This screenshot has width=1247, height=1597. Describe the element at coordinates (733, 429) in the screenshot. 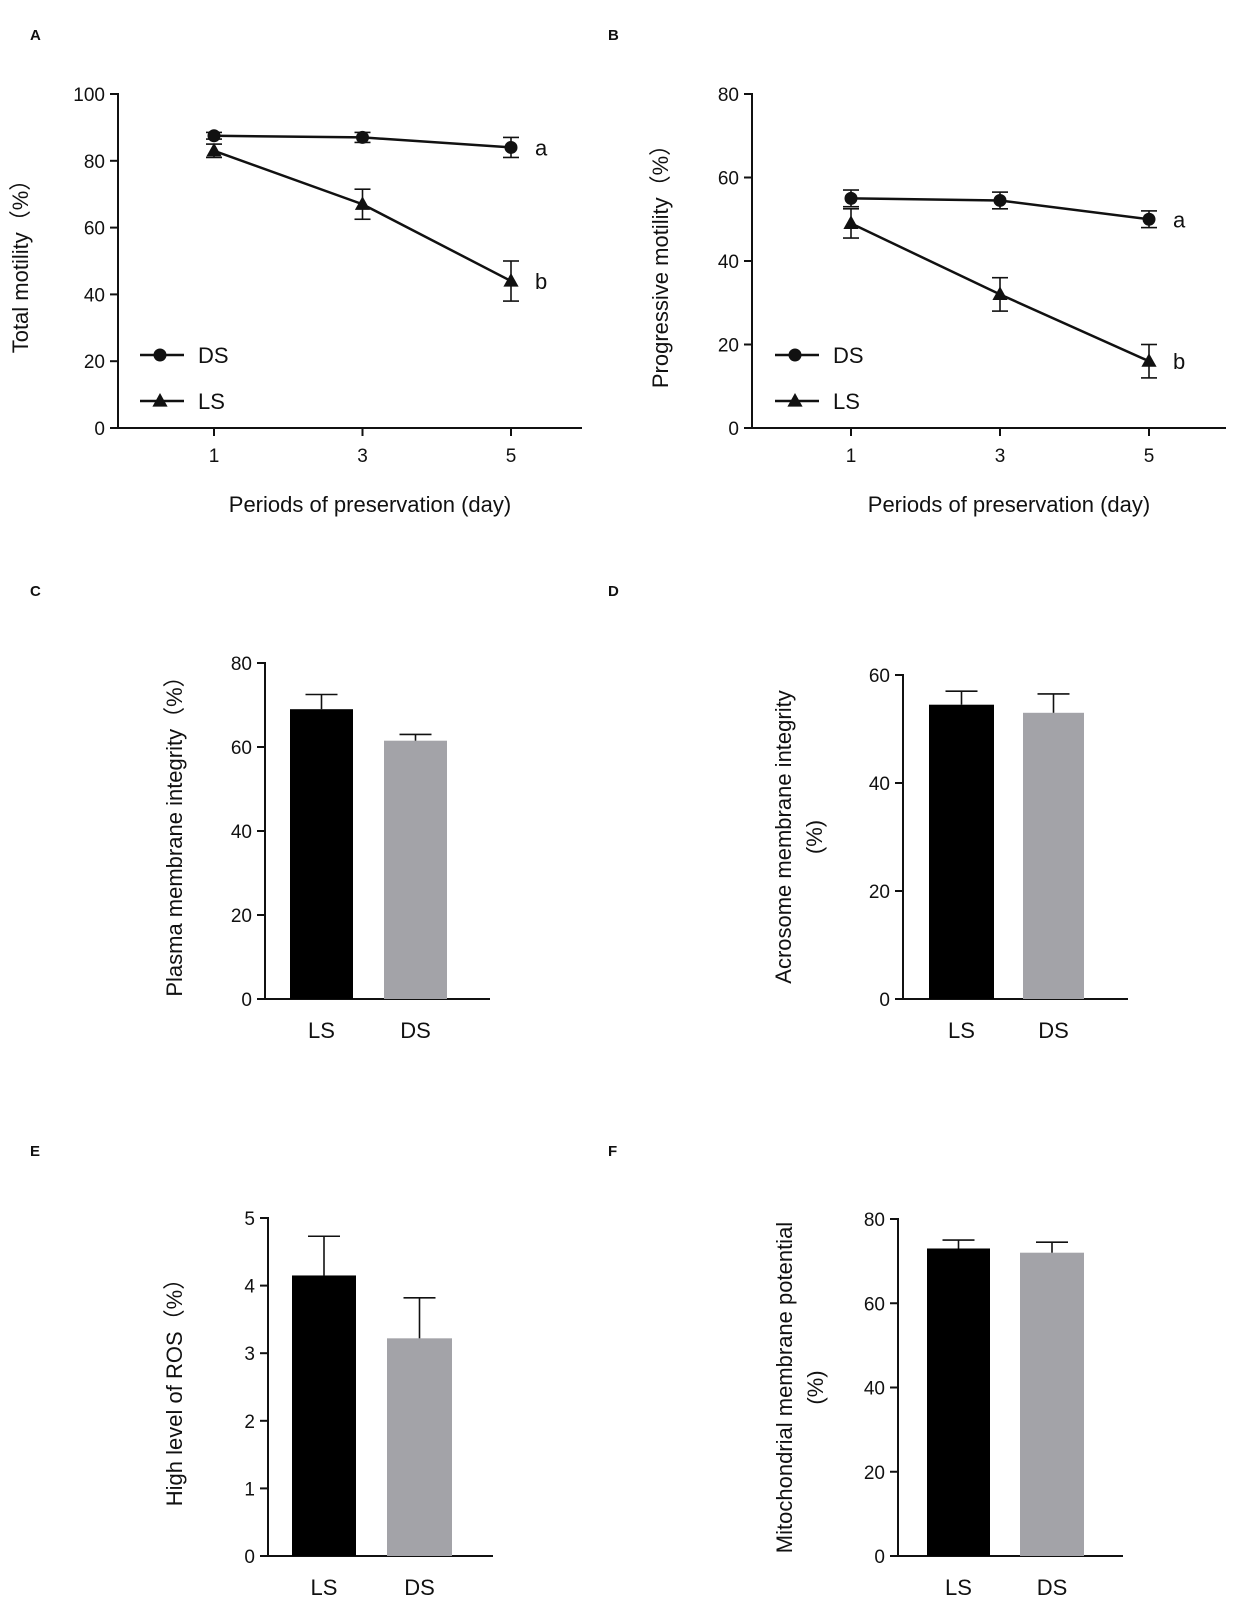

I see `panel-b-y-tick-label: 0` at that location.